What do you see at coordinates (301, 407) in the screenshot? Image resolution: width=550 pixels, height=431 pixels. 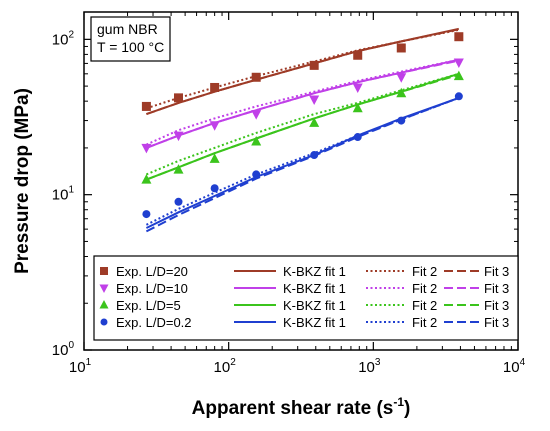 I see `x-axis-title: Apparent shear rate (s-1)` at bounding box center [301, 407].